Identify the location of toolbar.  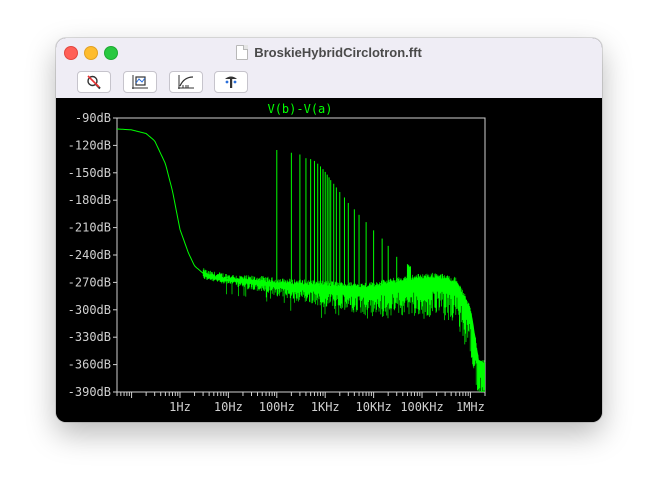
(329, 82).